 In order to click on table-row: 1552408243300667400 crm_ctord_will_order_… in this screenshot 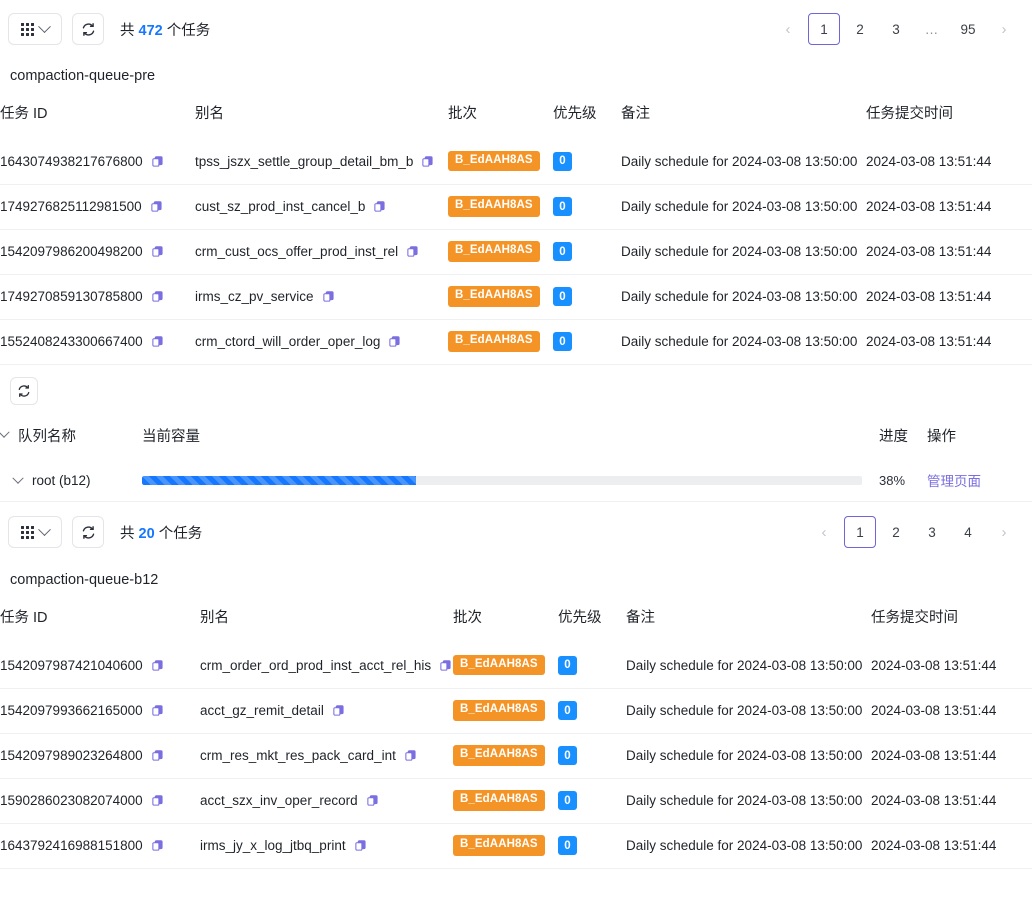, I will do `click(516, 341)`.